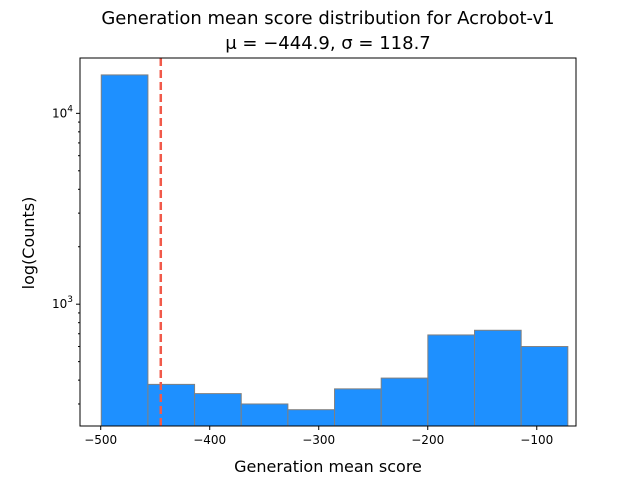 This screenshot has width=640, height=480. What do you see at coordinates (62, 112) in the screenshot?
I see `y-tick-label: 10⁴` at bounding box center [62, 112].